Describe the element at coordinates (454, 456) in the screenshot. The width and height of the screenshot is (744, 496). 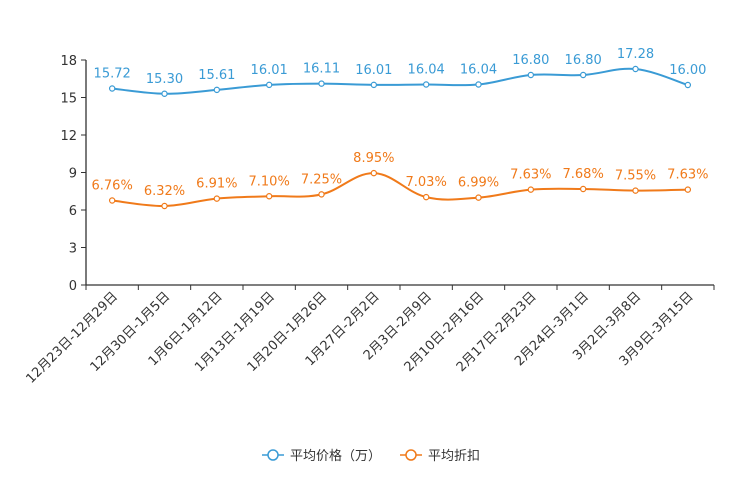
I see `legend-label-2: 平均折扣` at that location.